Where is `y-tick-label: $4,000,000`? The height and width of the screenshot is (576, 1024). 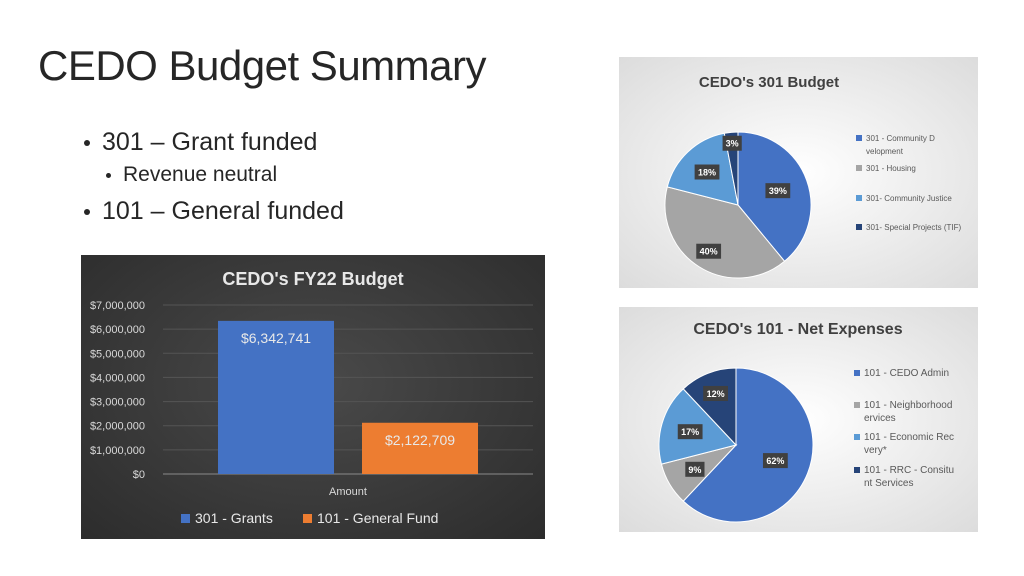
y-tick-label: $4,000,000 is located at coordinates (117, 378).